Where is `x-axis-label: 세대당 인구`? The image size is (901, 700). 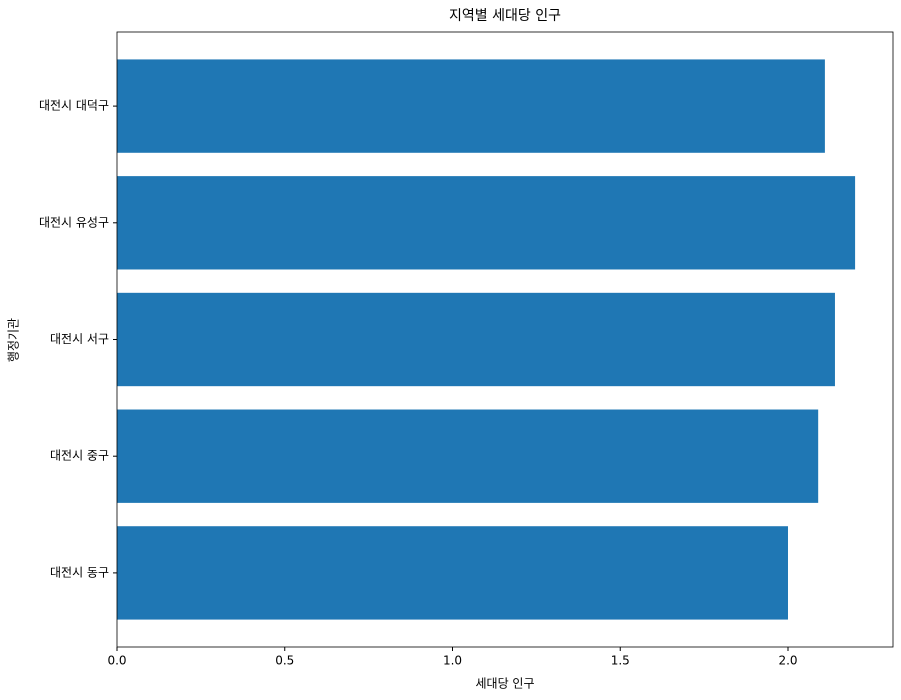
x-axis-label: 세대당 인구 is located at coordinates (504, 684).